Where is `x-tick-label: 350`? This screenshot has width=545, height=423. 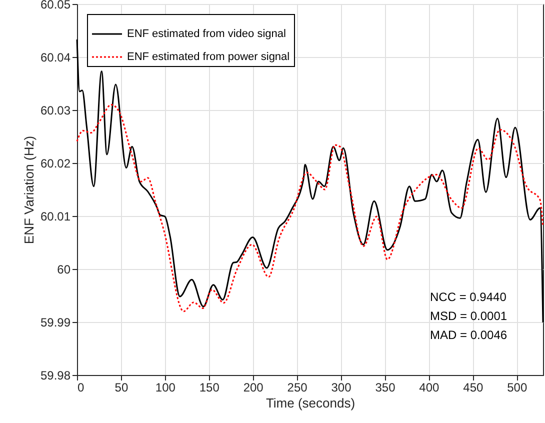
x-tick-label: 350 is located at coordinates (385, 387).